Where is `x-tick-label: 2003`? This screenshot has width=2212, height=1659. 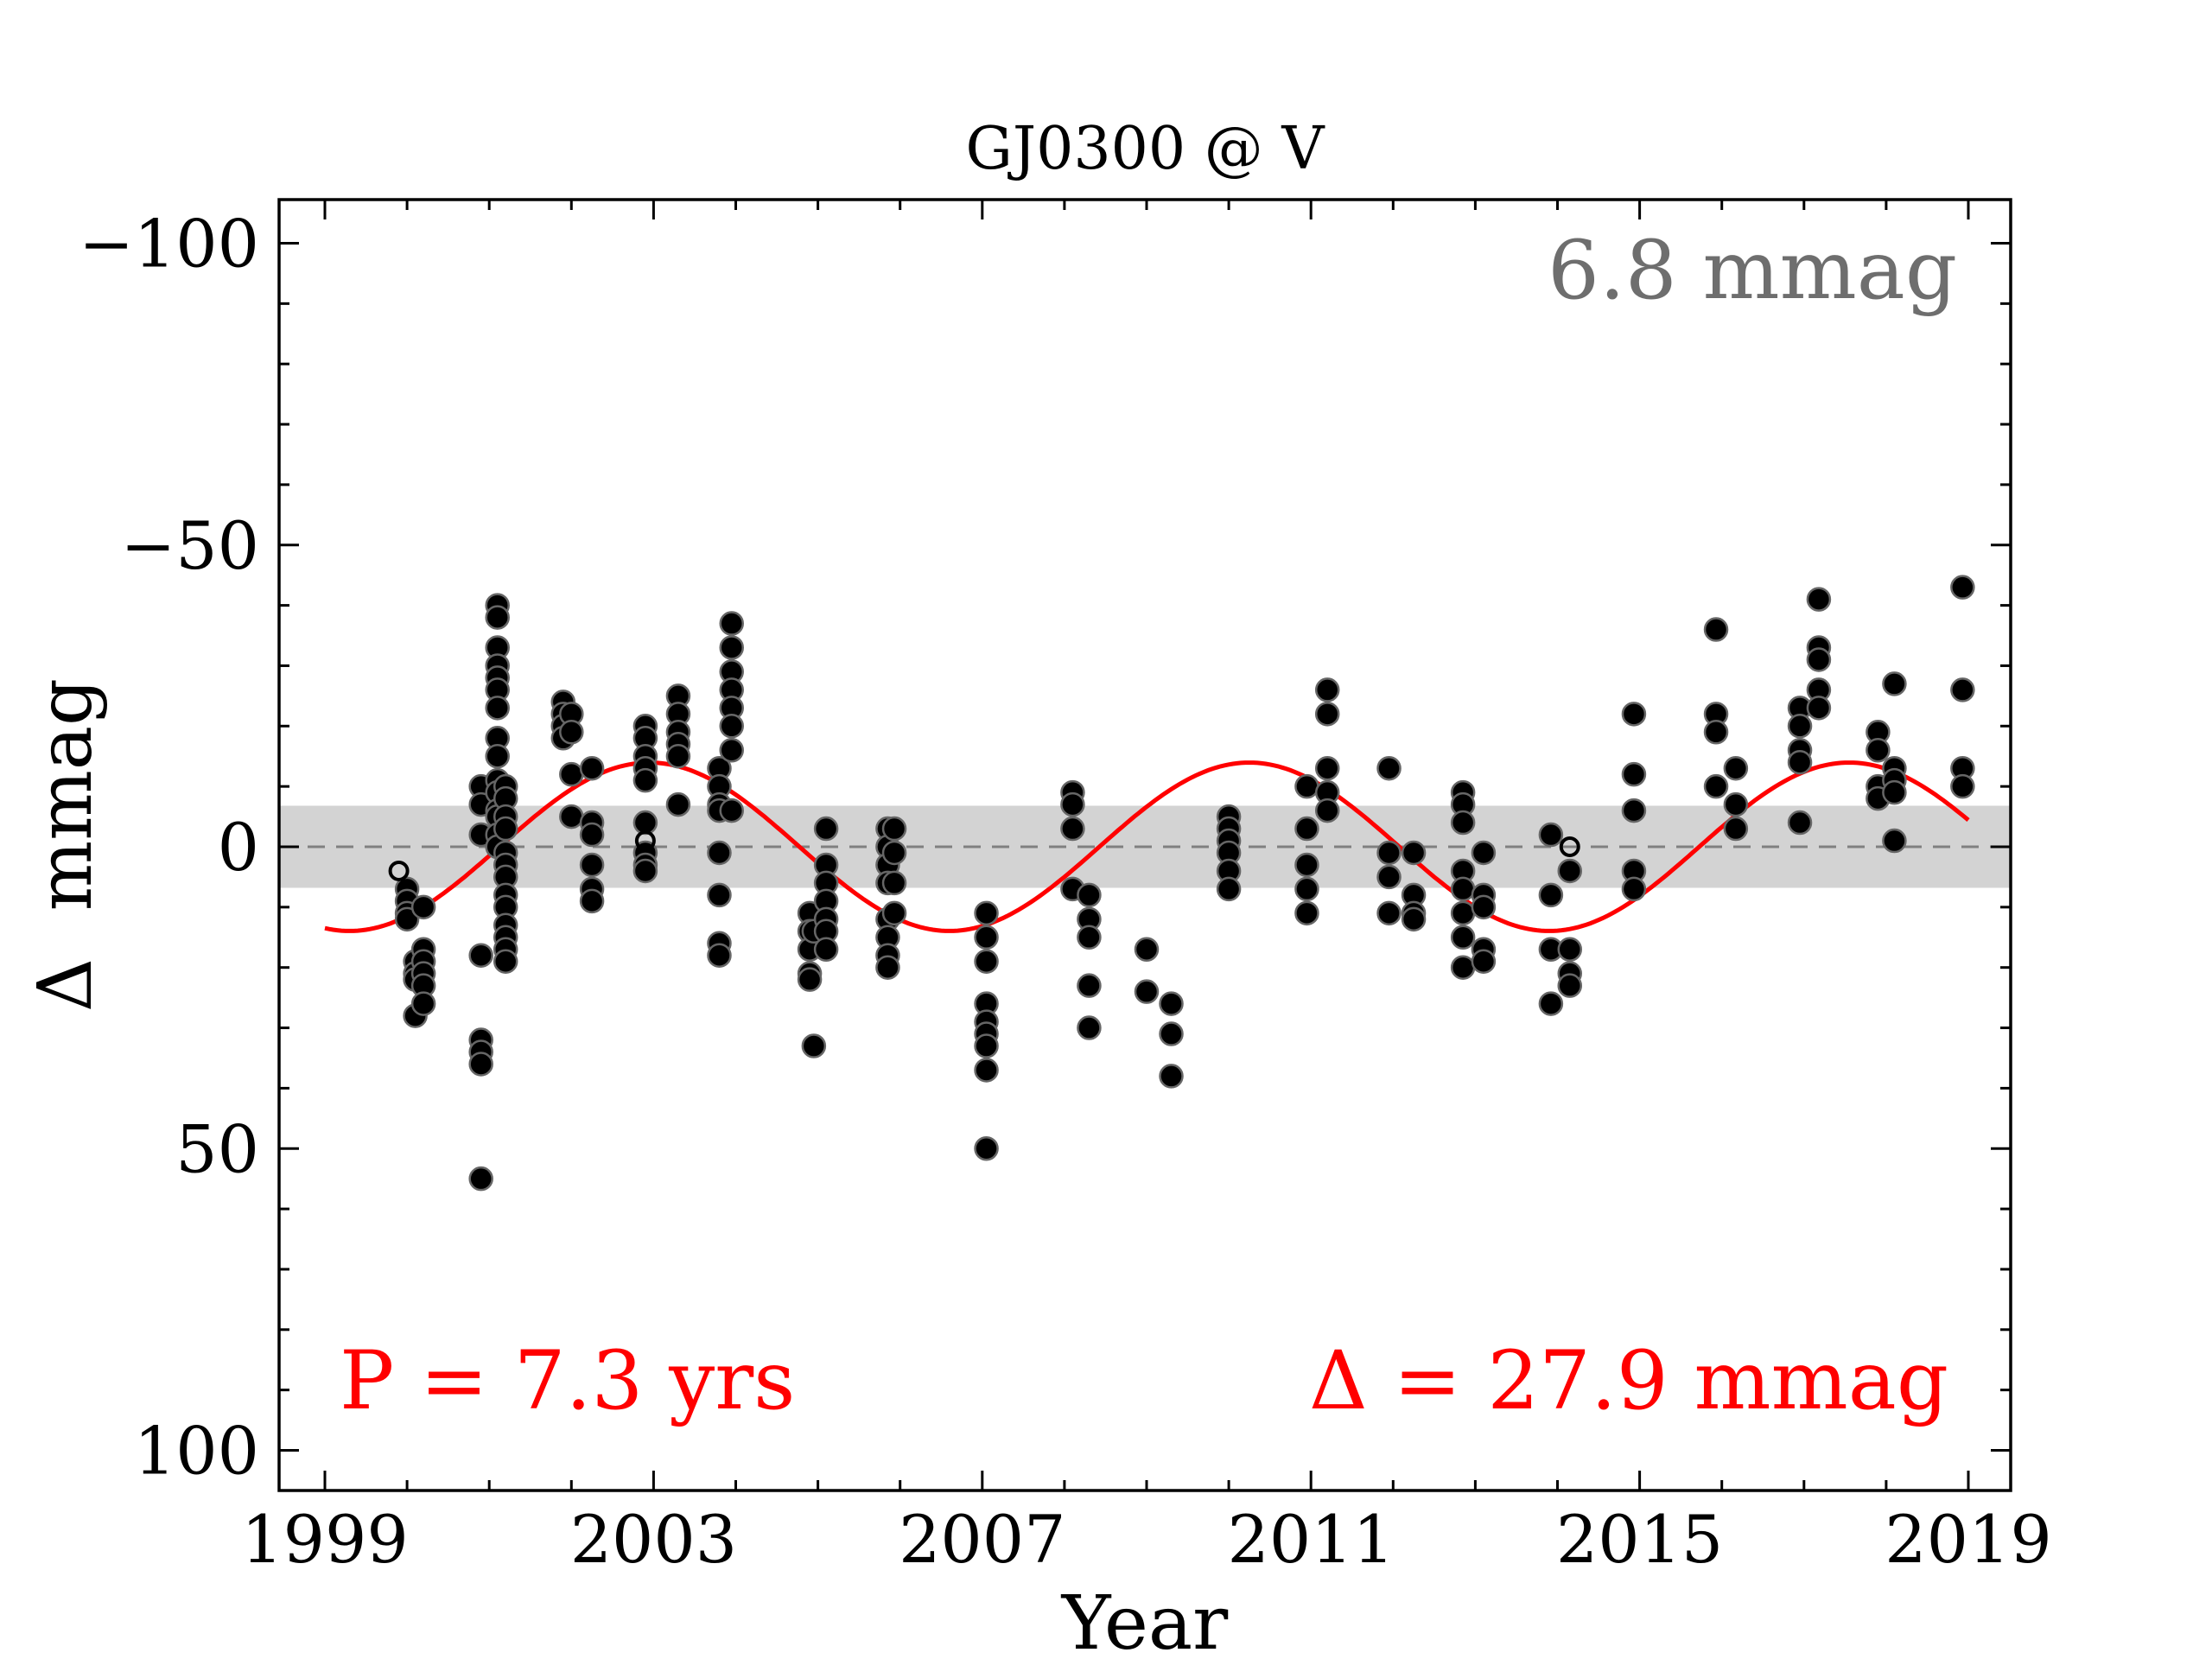 x-tick-label: 2003 is located at coordinates (653, 1539).